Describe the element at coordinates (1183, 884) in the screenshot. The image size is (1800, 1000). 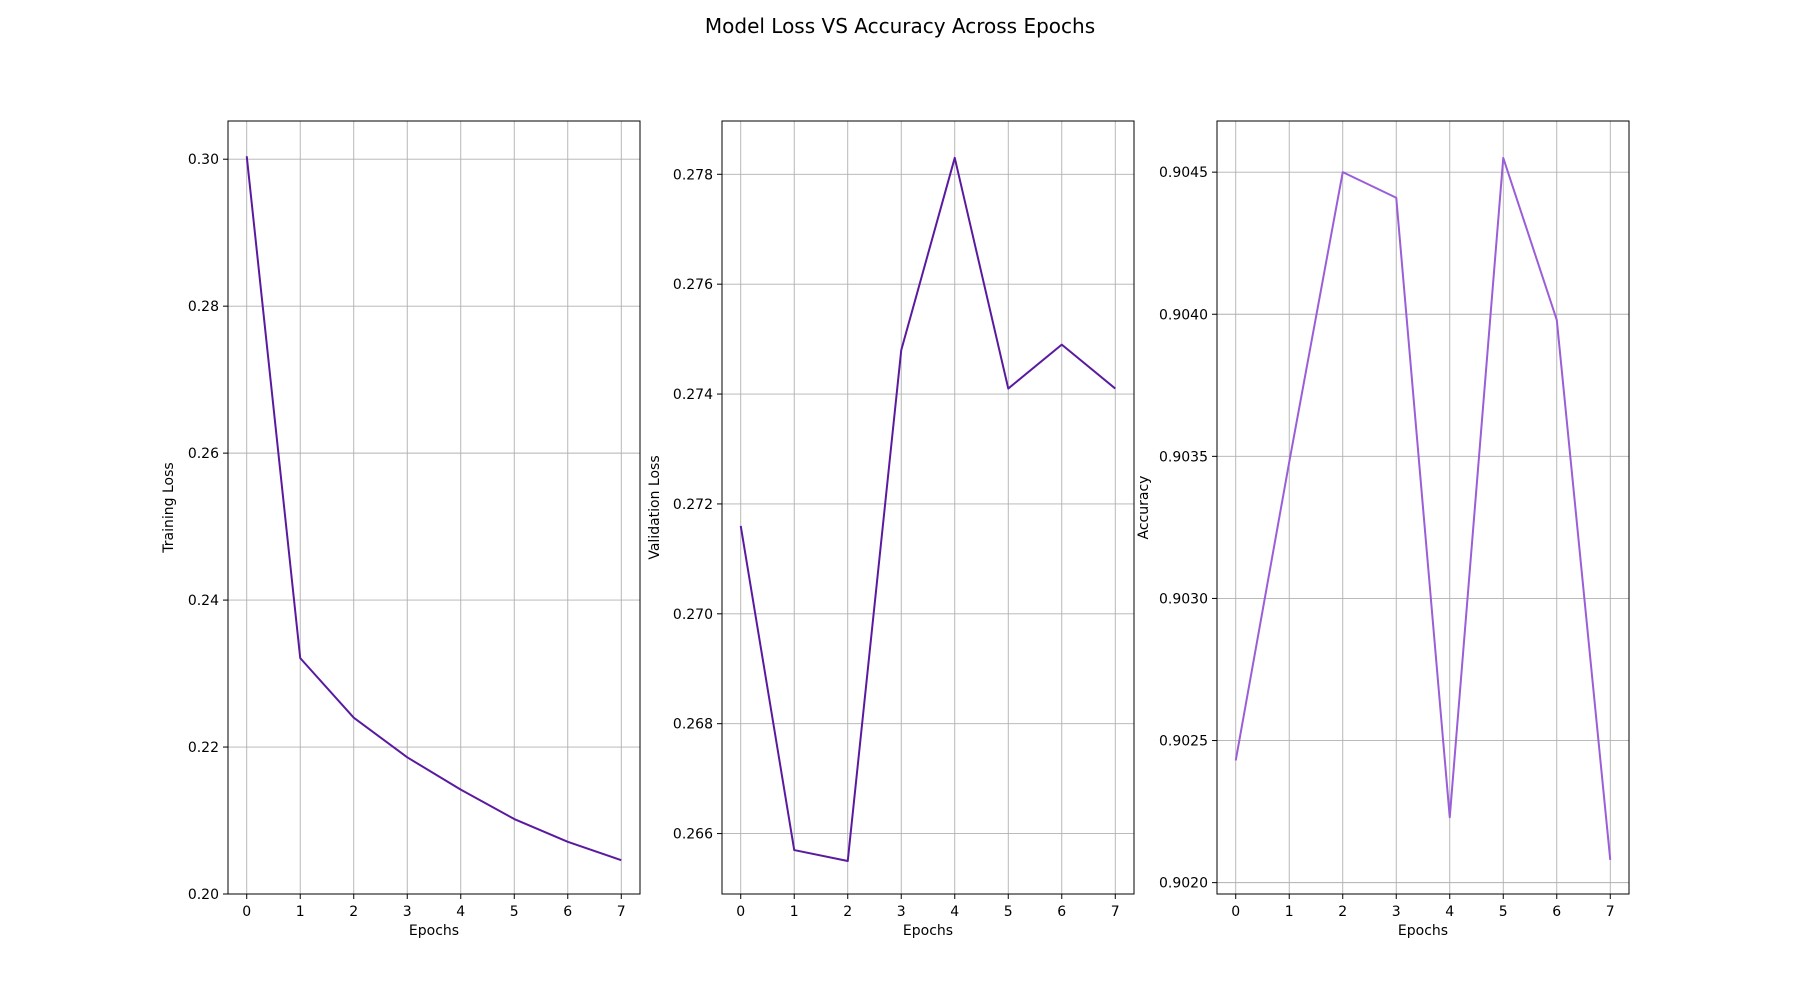
I see `chart-3-ytick-label-0: 0.9020` at that location.